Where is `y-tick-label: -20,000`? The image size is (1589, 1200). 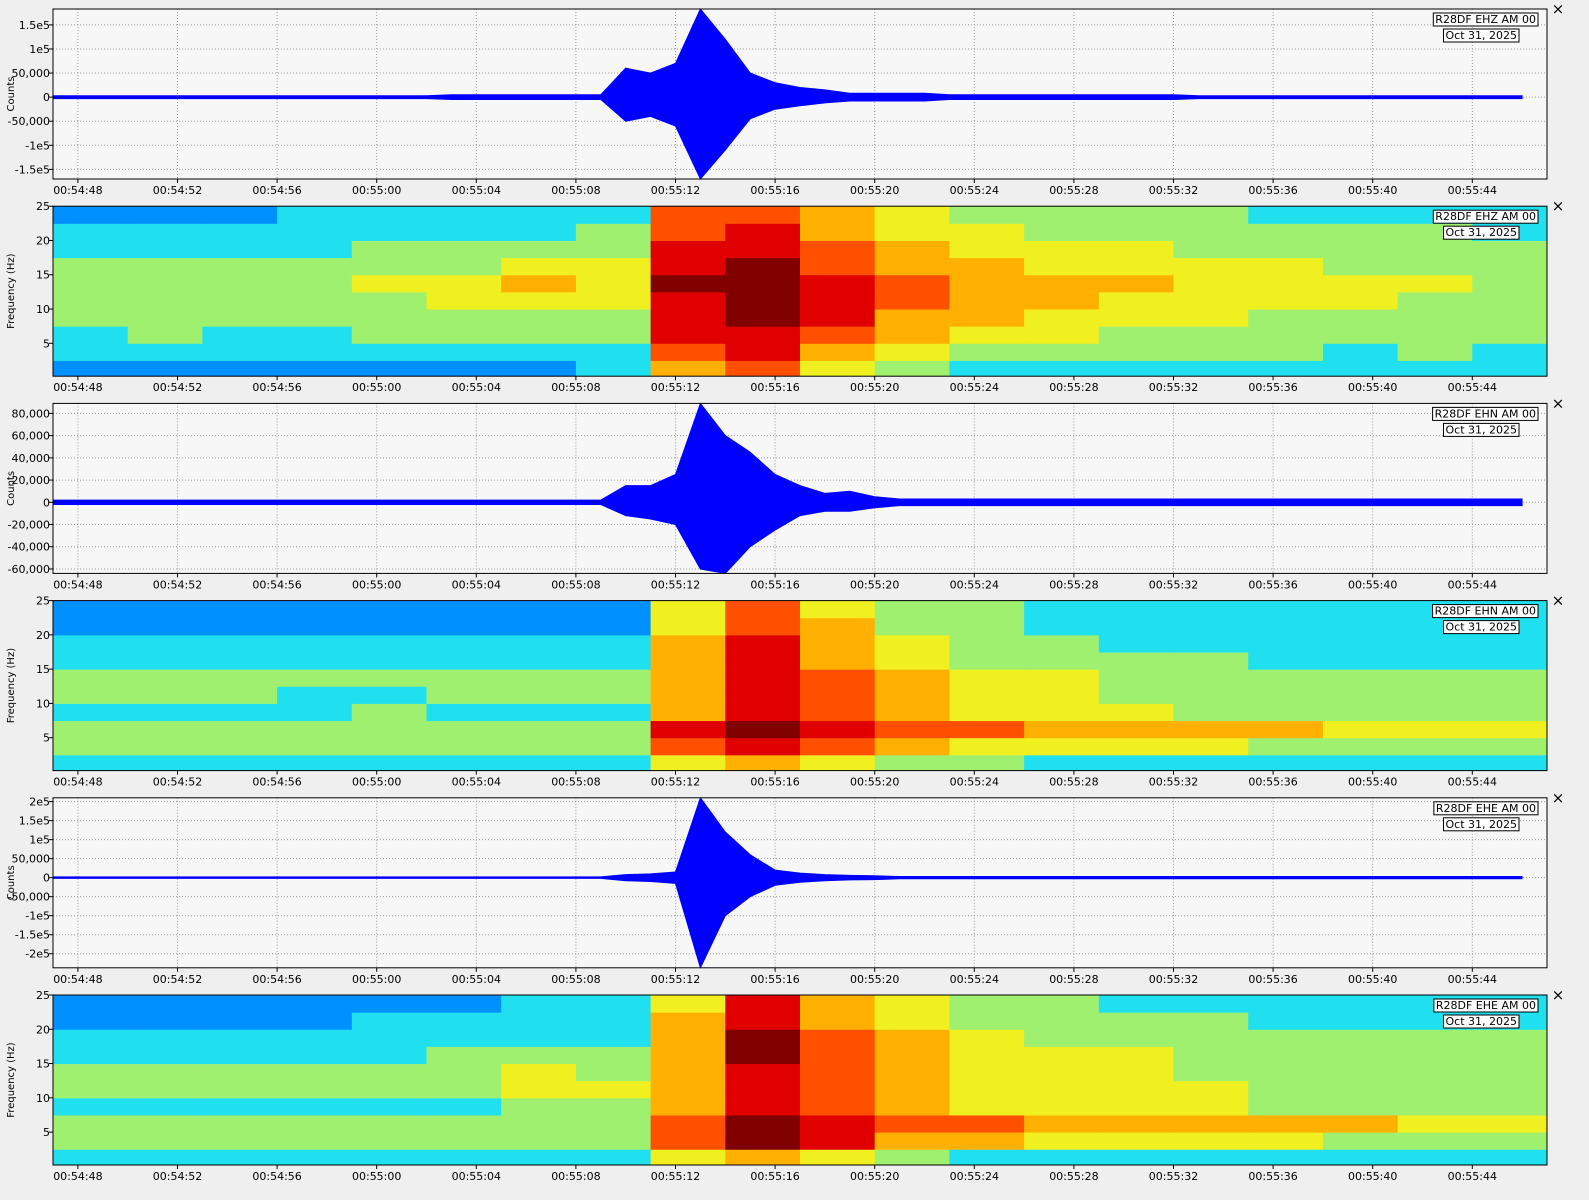 y-tick-label: -20,000 is located at coordinates (29, 525).